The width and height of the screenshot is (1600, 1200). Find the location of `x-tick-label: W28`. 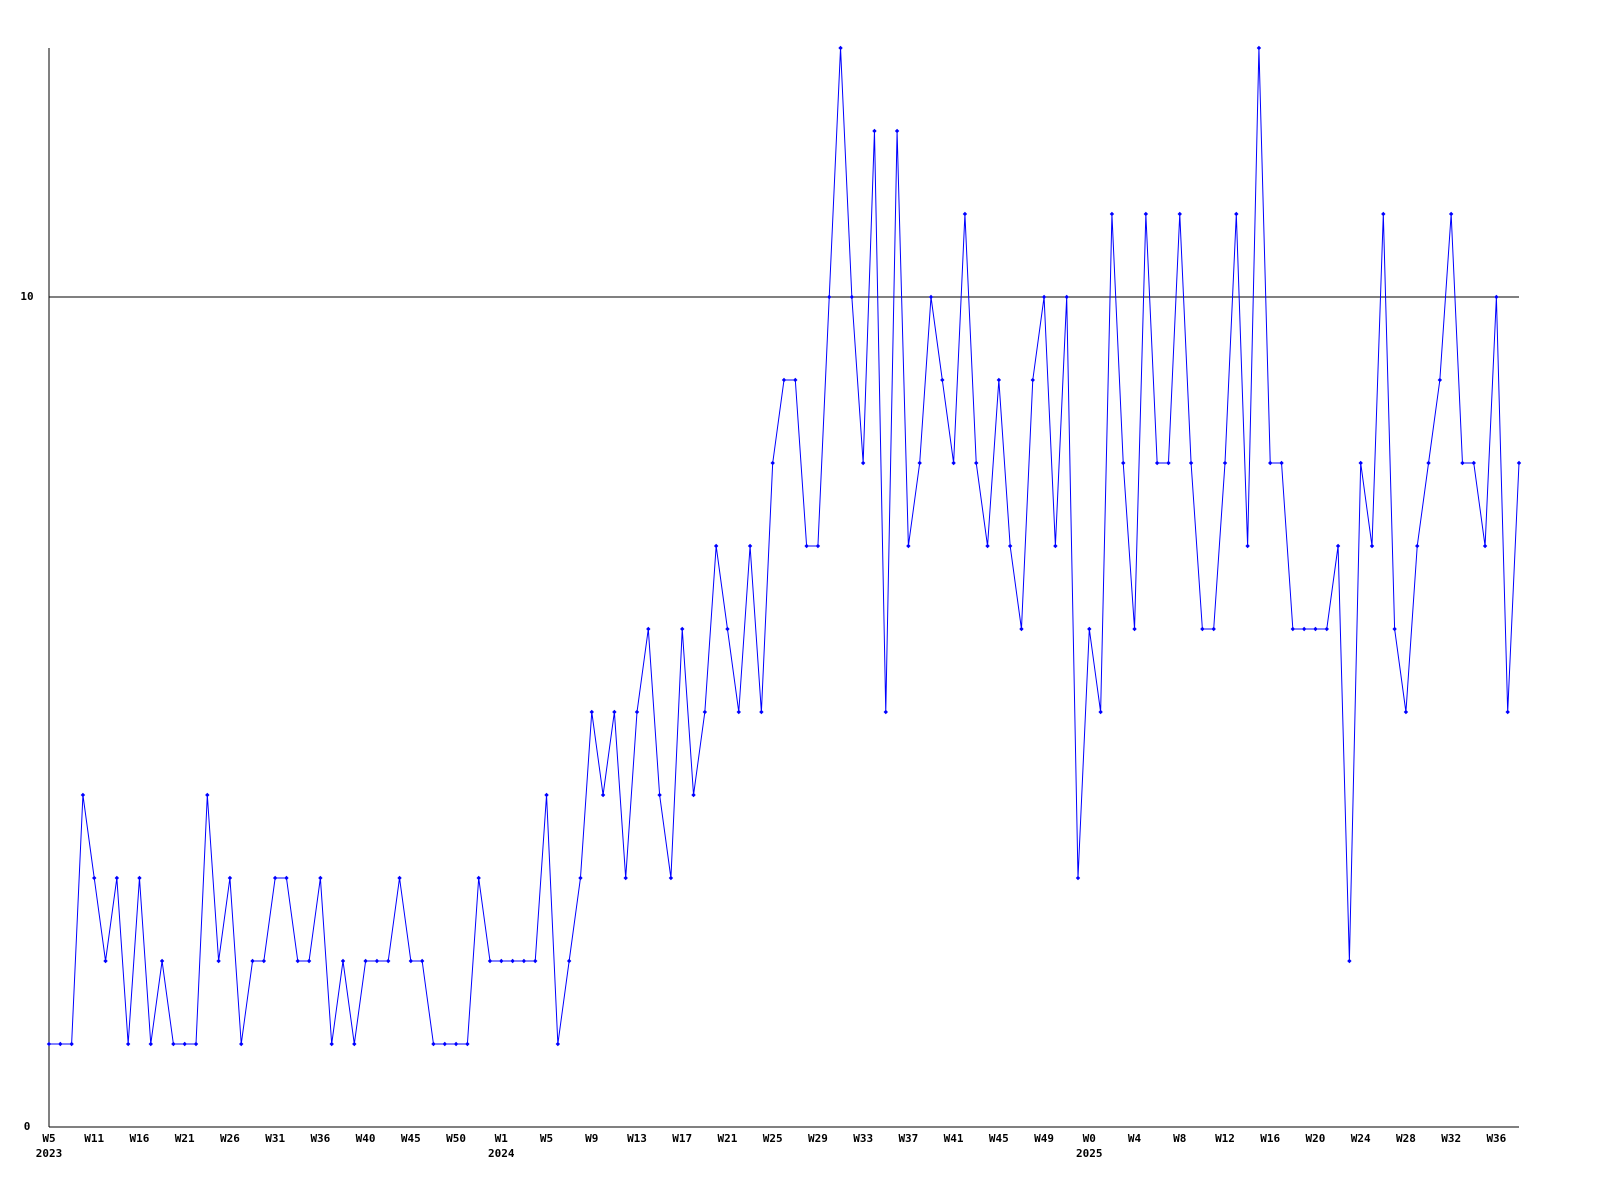

x-tick-label: W28 is located at coordinates (1406, 1138).